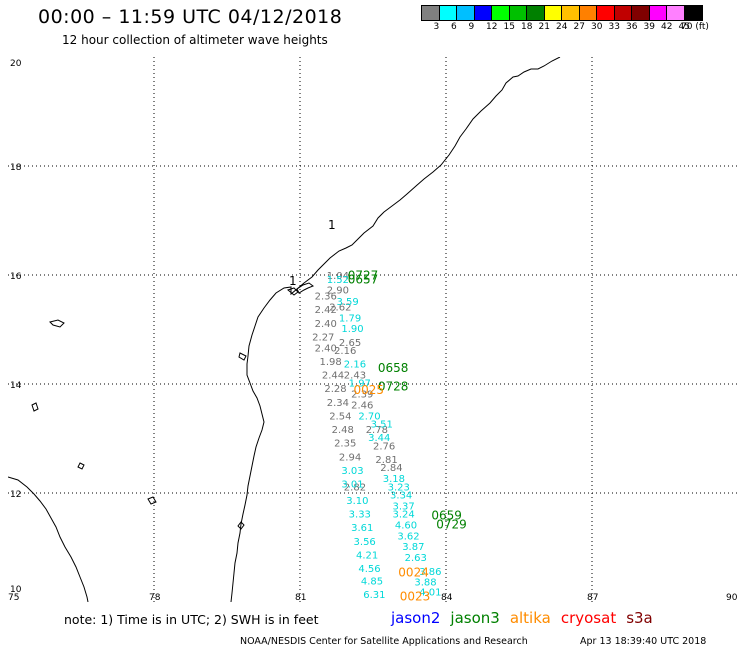 The image size is (740, 650). What do you see at coordinates (352, 471) in the screenshot?
I see `wave-height-label: 3.03` at bounding box center [352, 471].